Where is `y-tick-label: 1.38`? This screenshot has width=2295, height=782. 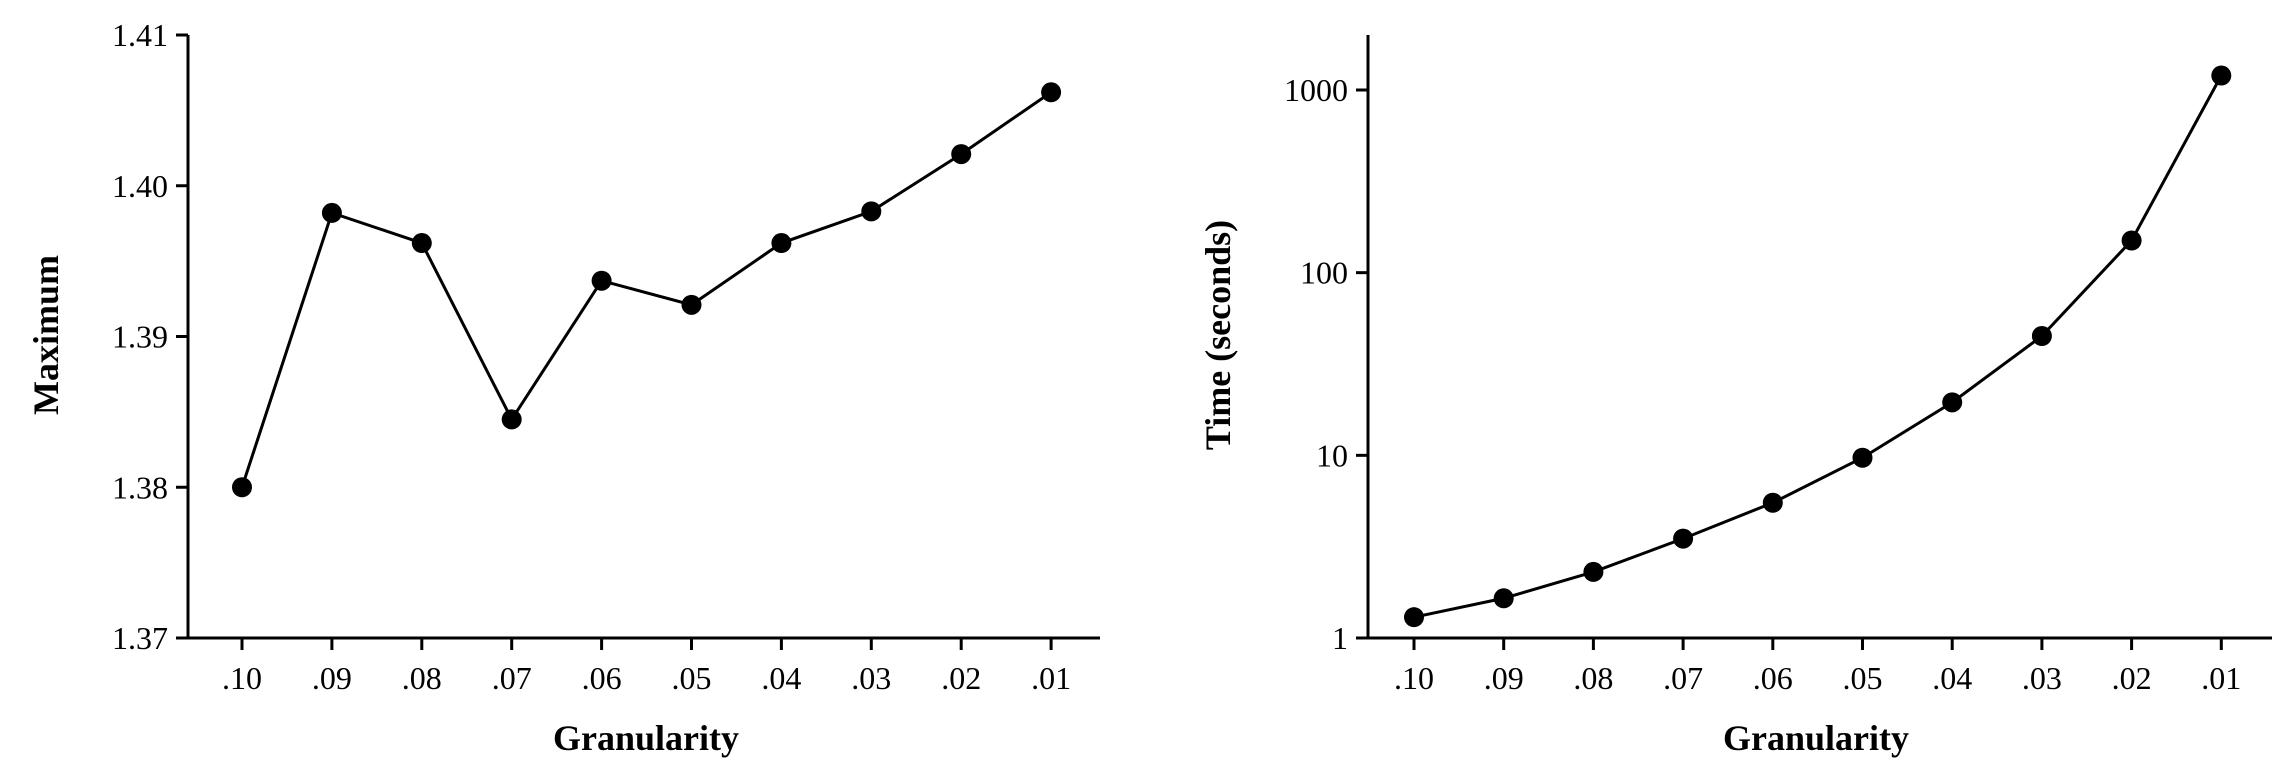
y-tick-label: 1.38 is located at coordinates (140, 487).